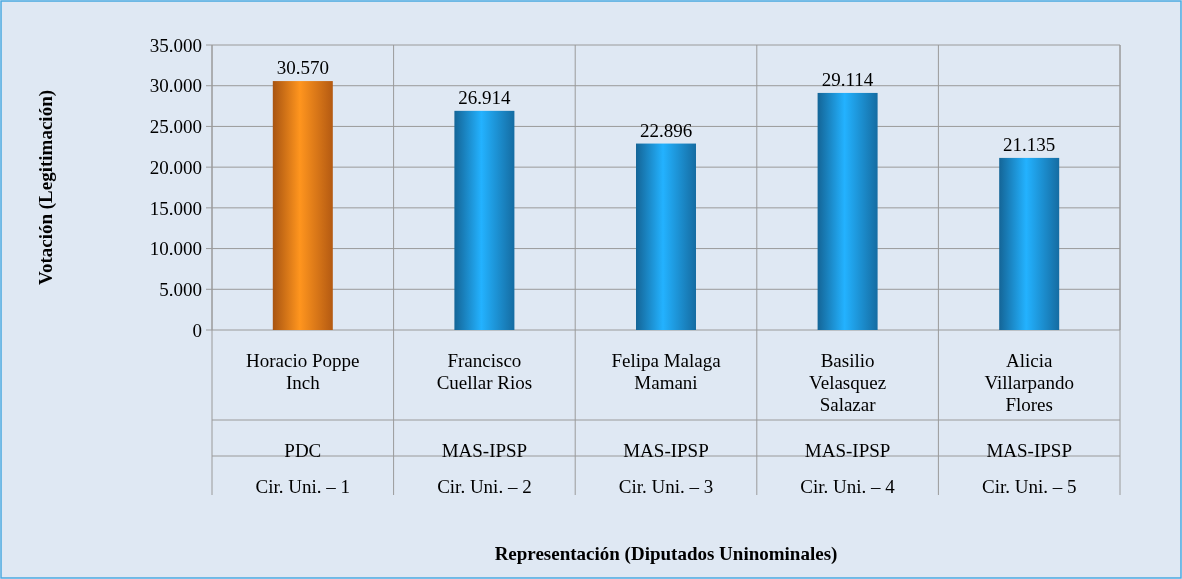  Describe the element at coordinates (666, 554) in the screenshot. I see `text: Representación (Diputados Uninominales)` at that location.